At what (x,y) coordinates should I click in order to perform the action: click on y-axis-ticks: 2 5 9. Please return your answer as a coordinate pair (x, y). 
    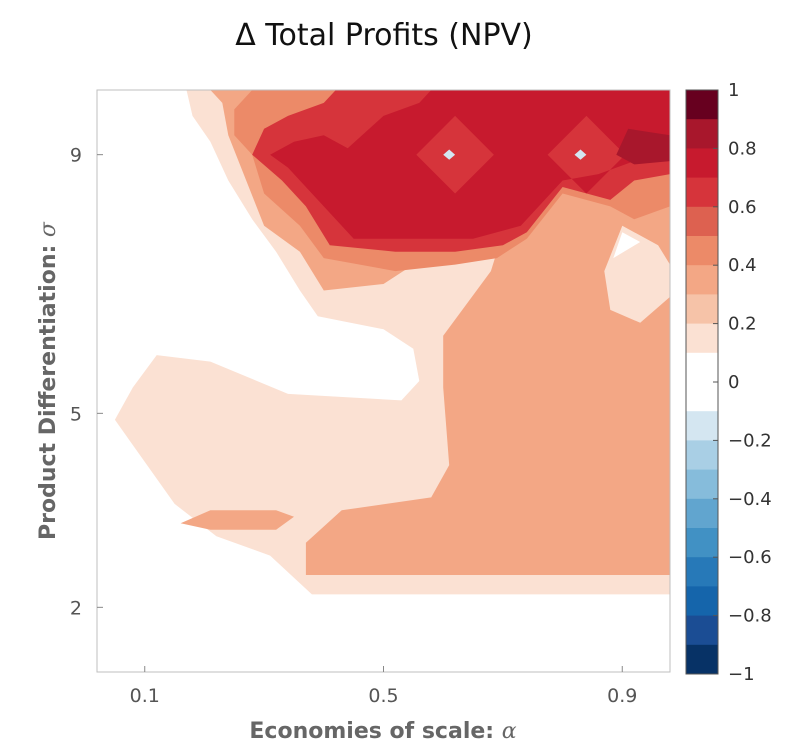
    Looking at the image, I should click on (86, 382).